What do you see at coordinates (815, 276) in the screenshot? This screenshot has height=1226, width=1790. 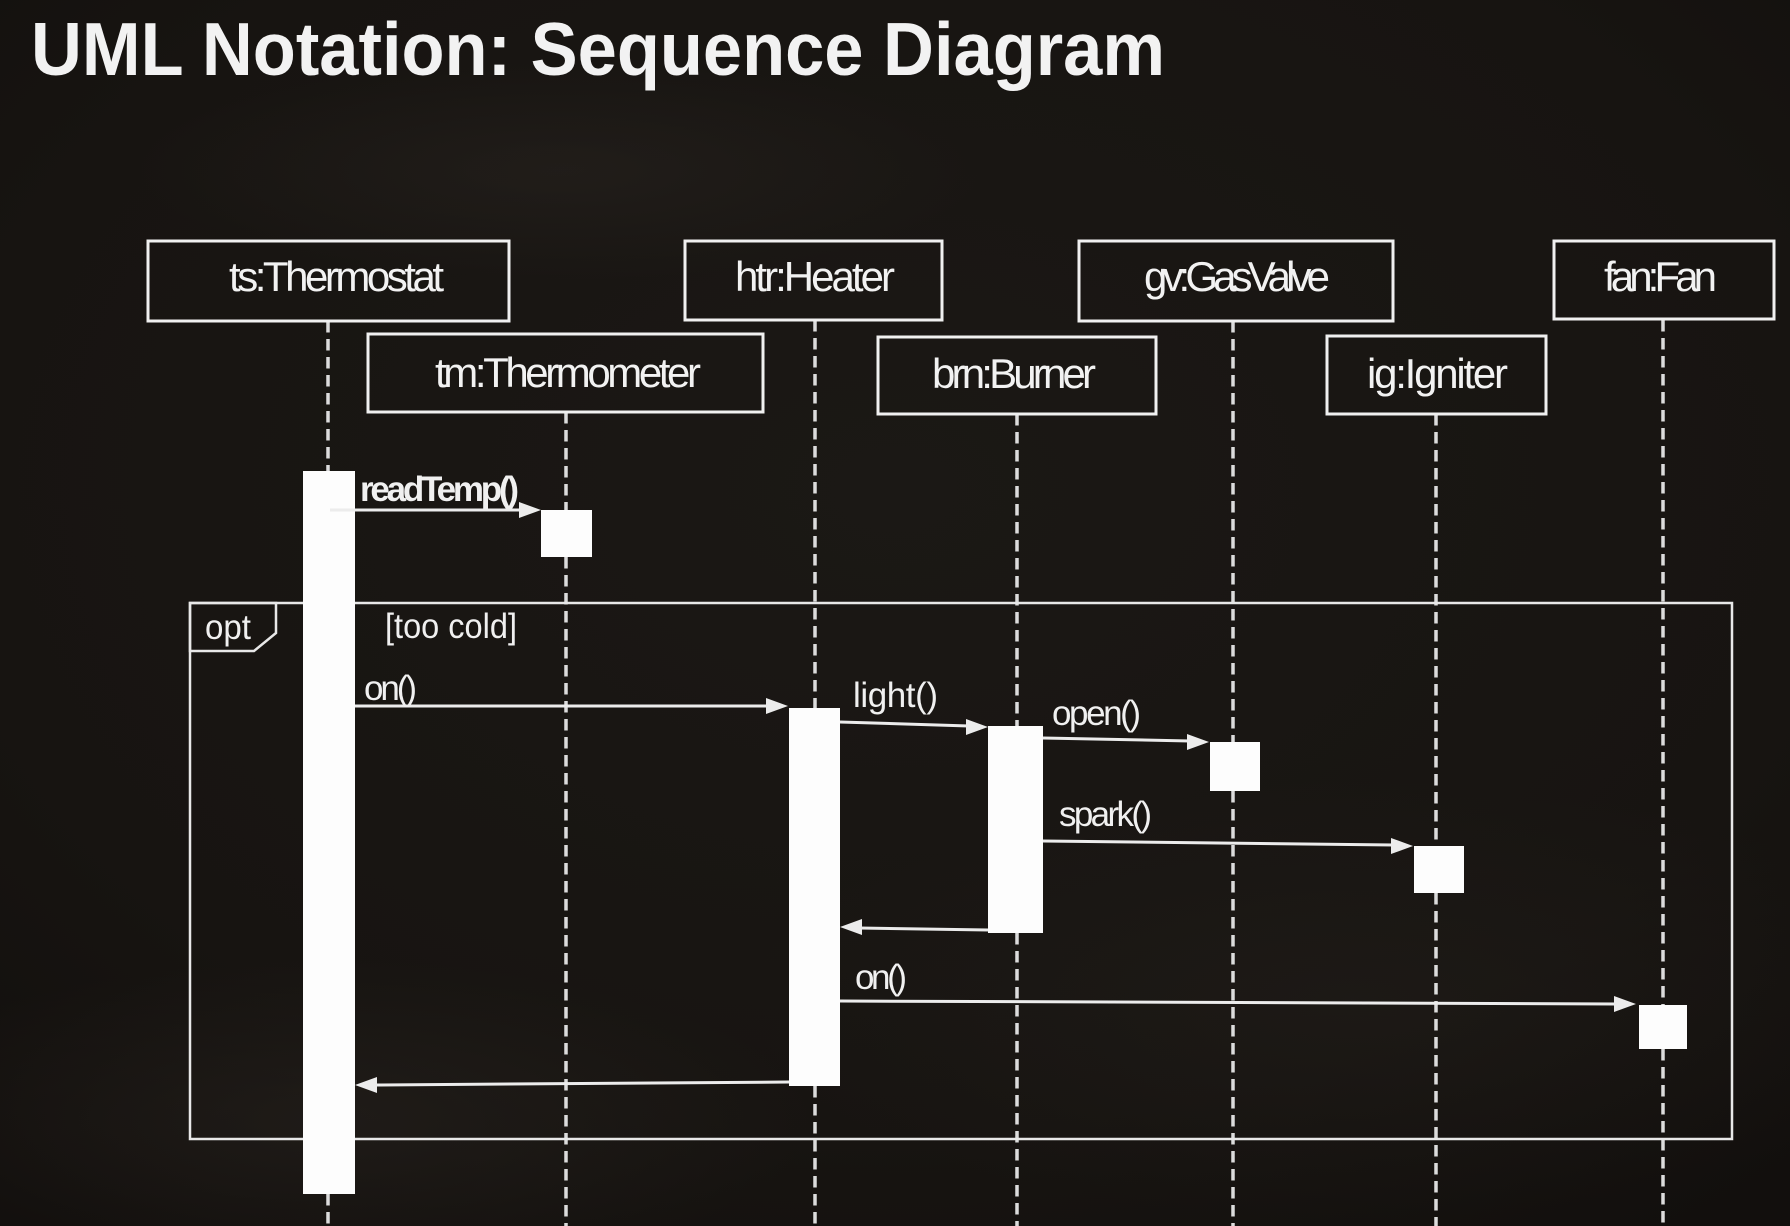 I see `svg-text: htr:Heater` at bounding box center [815, 276].